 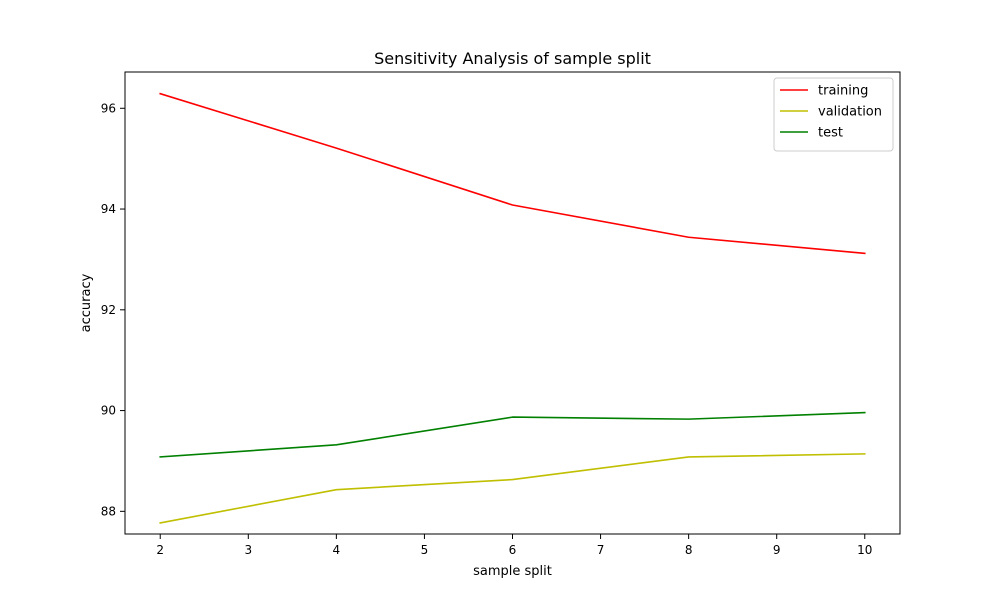 I want to click on y-axis-label: accuracy, so click(x=86, y=302).